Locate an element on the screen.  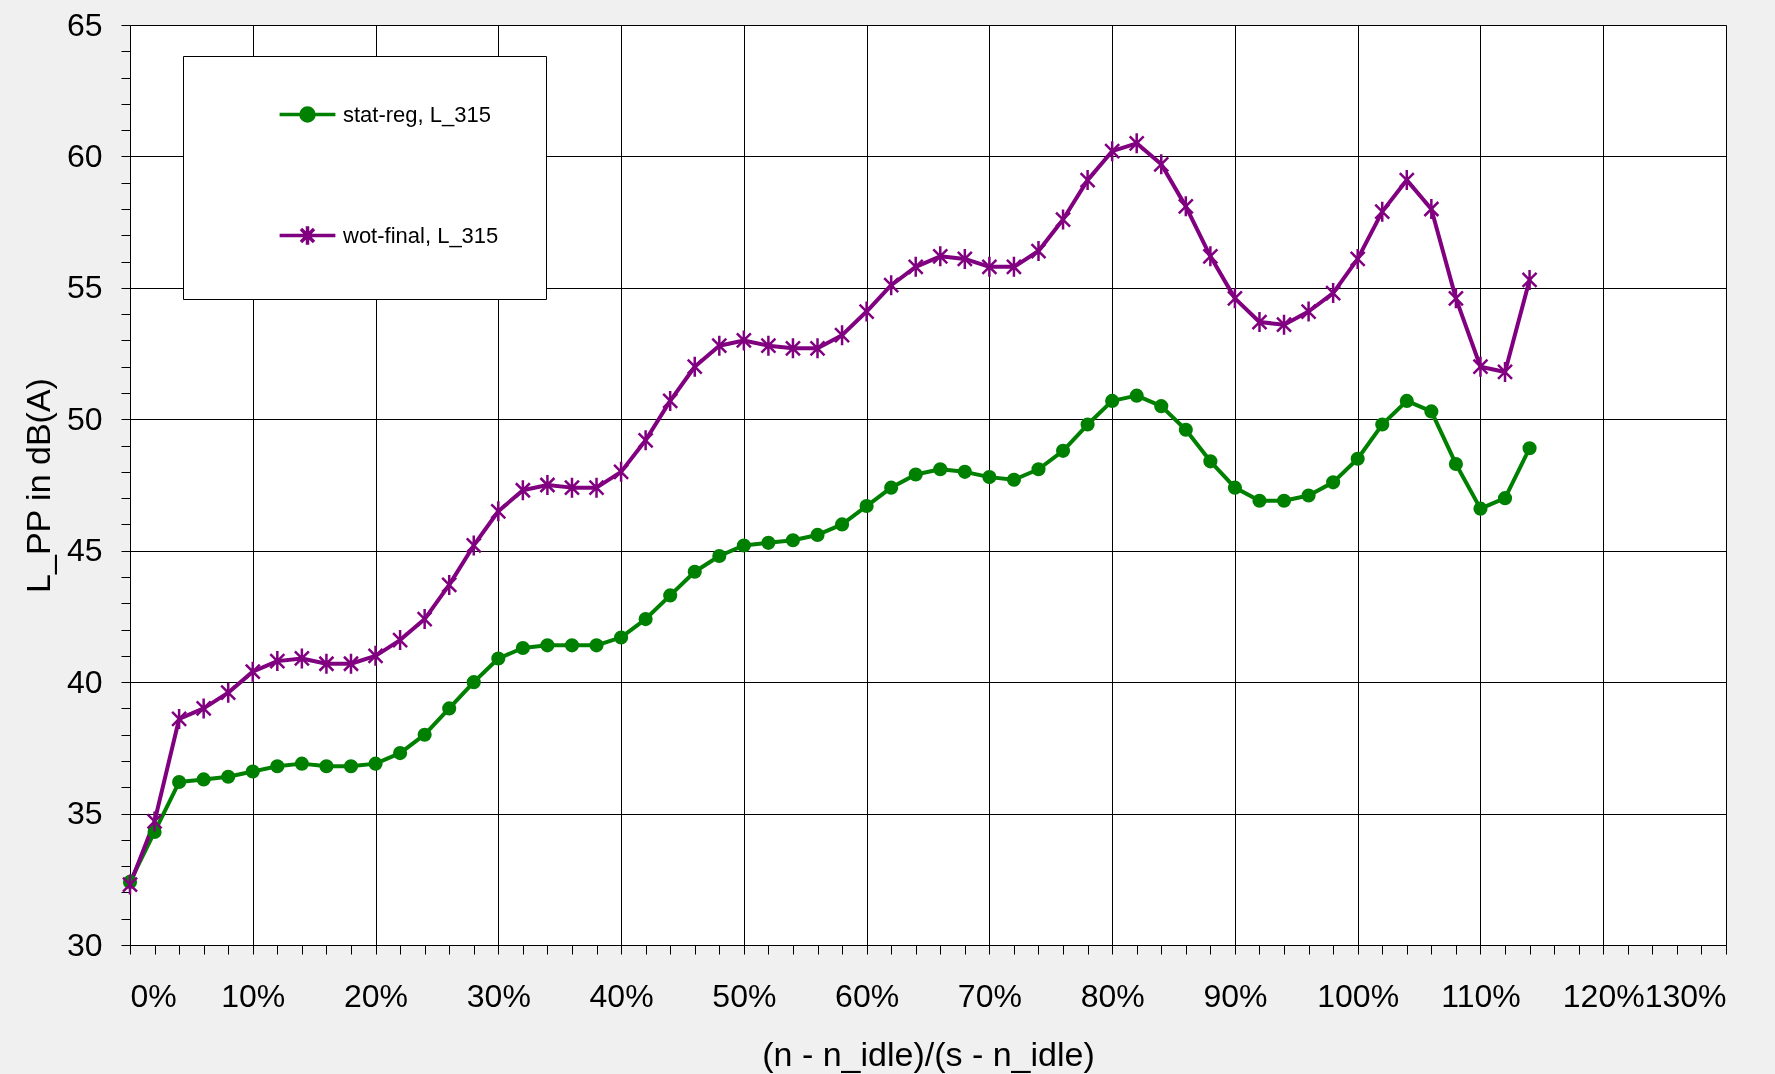
x-tick-label: 120% is located at coordinates (1603, 995).